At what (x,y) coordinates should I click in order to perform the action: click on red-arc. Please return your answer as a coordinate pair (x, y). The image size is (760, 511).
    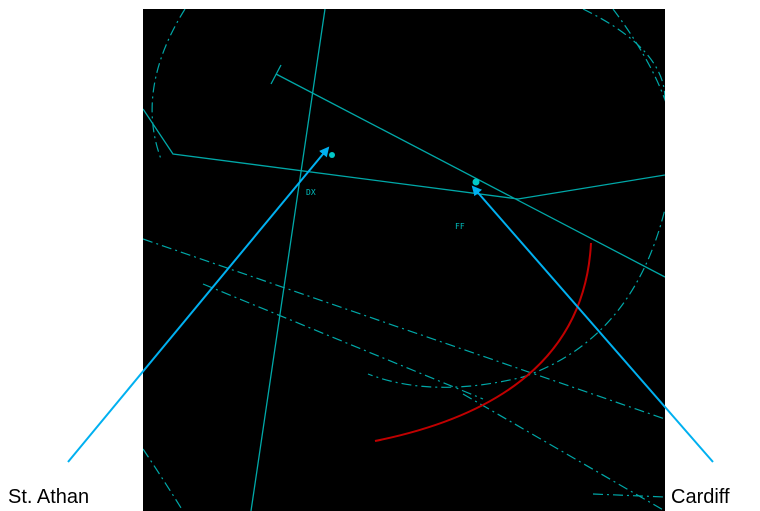
    Looking at the image, I should click on (483, 342).